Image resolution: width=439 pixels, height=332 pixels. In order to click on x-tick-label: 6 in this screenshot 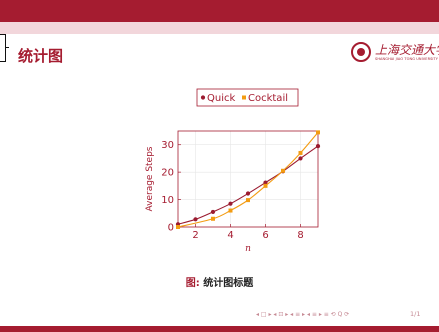, I will do `click(265, 235)`.